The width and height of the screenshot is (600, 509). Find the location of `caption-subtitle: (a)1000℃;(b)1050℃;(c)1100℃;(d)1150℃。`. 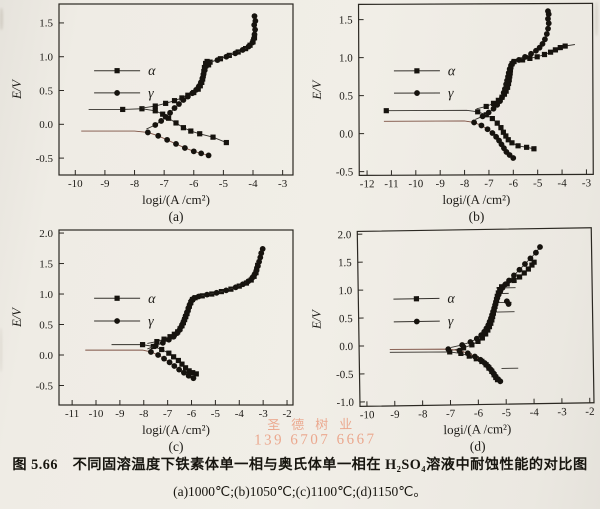

caption-subtitle: (a)1000℃;(b)1050℃;(c)1100℃;(d)1150℃。 is located at coordinates (300, 491).